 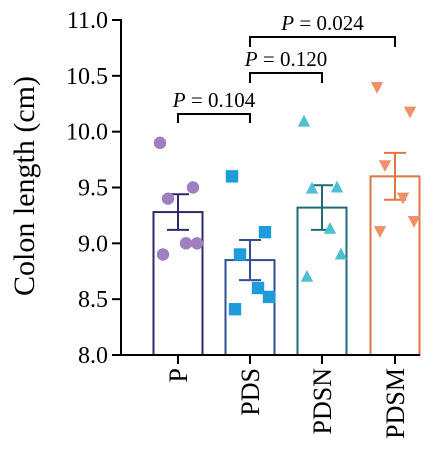 I want to click on y-tick-label: 9.0, so click(x=93, y=244).